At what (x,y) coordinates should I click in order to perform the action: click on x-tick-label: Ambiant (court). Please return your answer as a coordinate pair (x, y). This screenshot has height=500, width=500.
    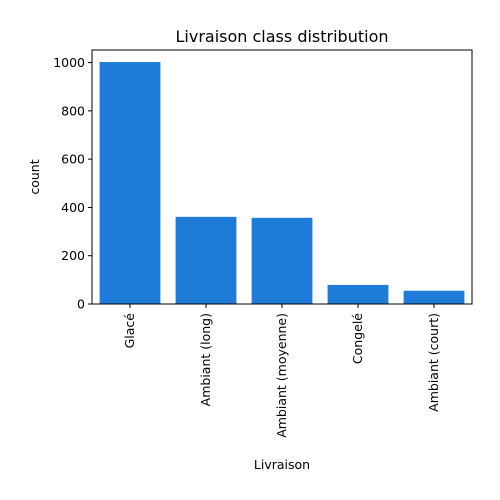
    Looking at the image, I should click on (433, 362).